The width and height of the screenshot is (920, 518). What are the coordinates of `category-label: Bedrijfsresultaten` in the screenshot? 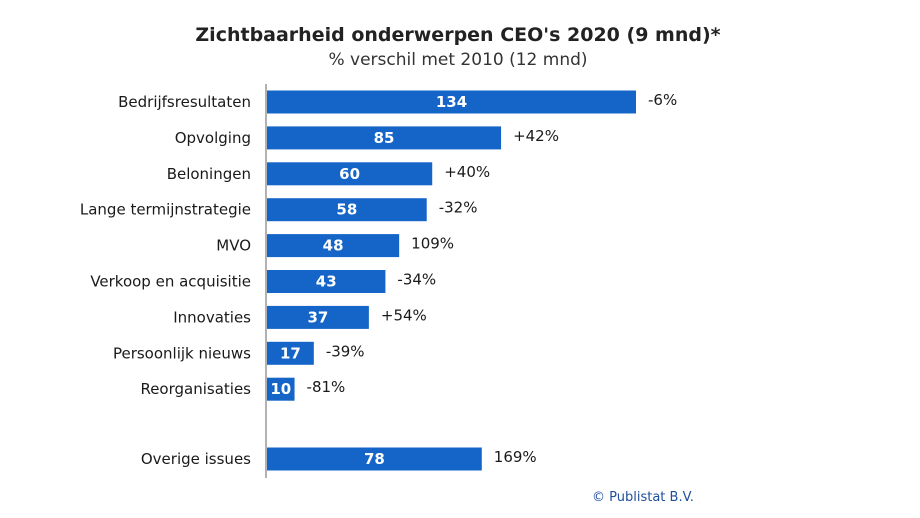 It's located at (184, 102).